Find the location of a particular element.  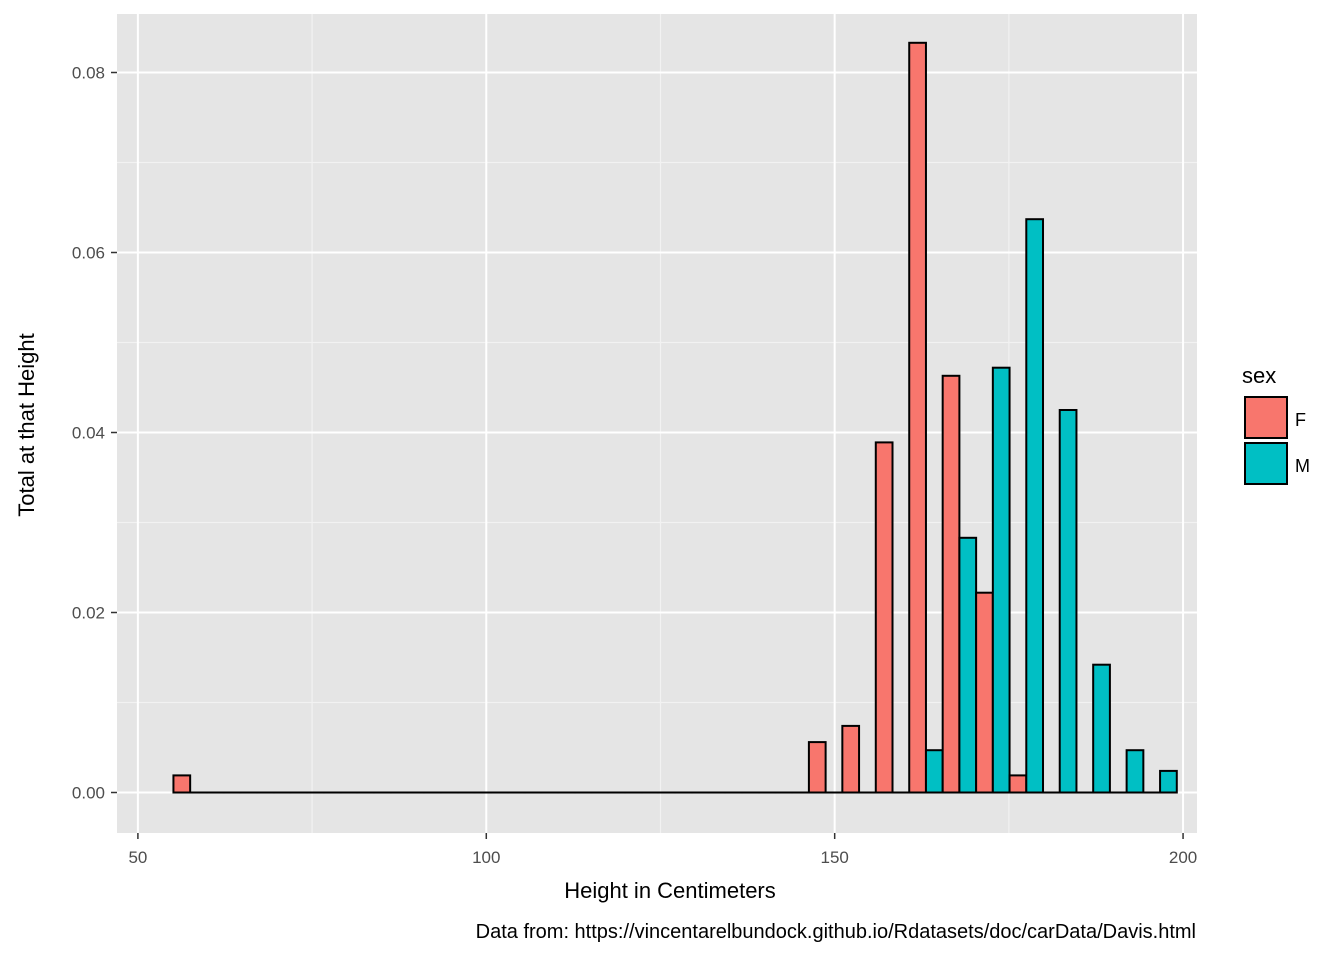

x-tick-label: 150 is located at coordinates (834, 857).